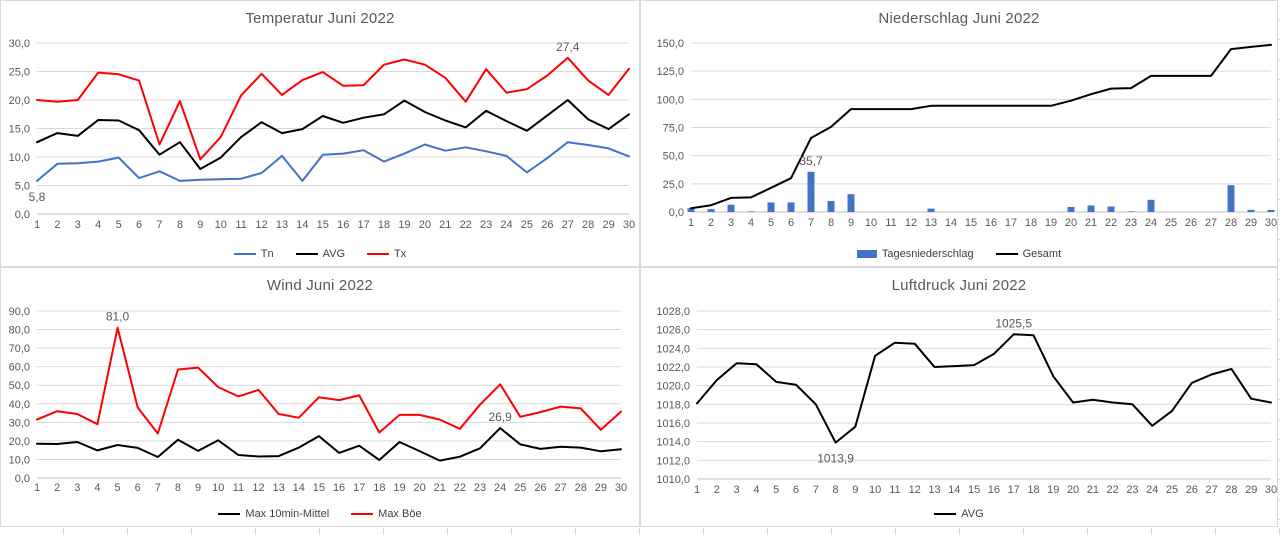 This screenshot has width=1280, height=535. I want to click on x-tick-label: 10, so click(218, 488).